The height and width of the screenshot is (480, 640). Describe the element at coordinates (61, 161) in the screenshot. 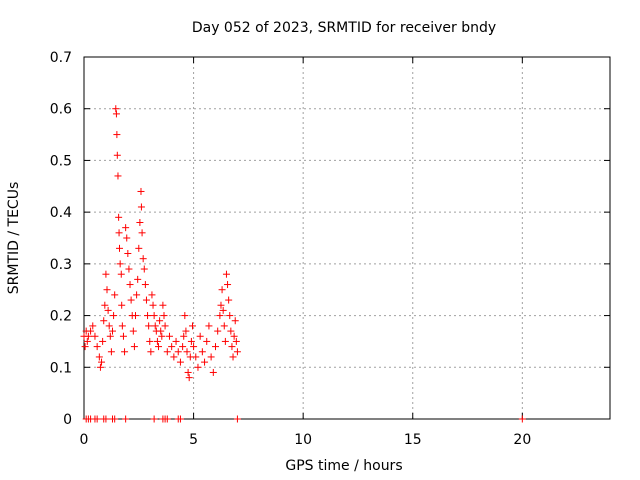

I see `y-tick-label: 0.5` at that location.